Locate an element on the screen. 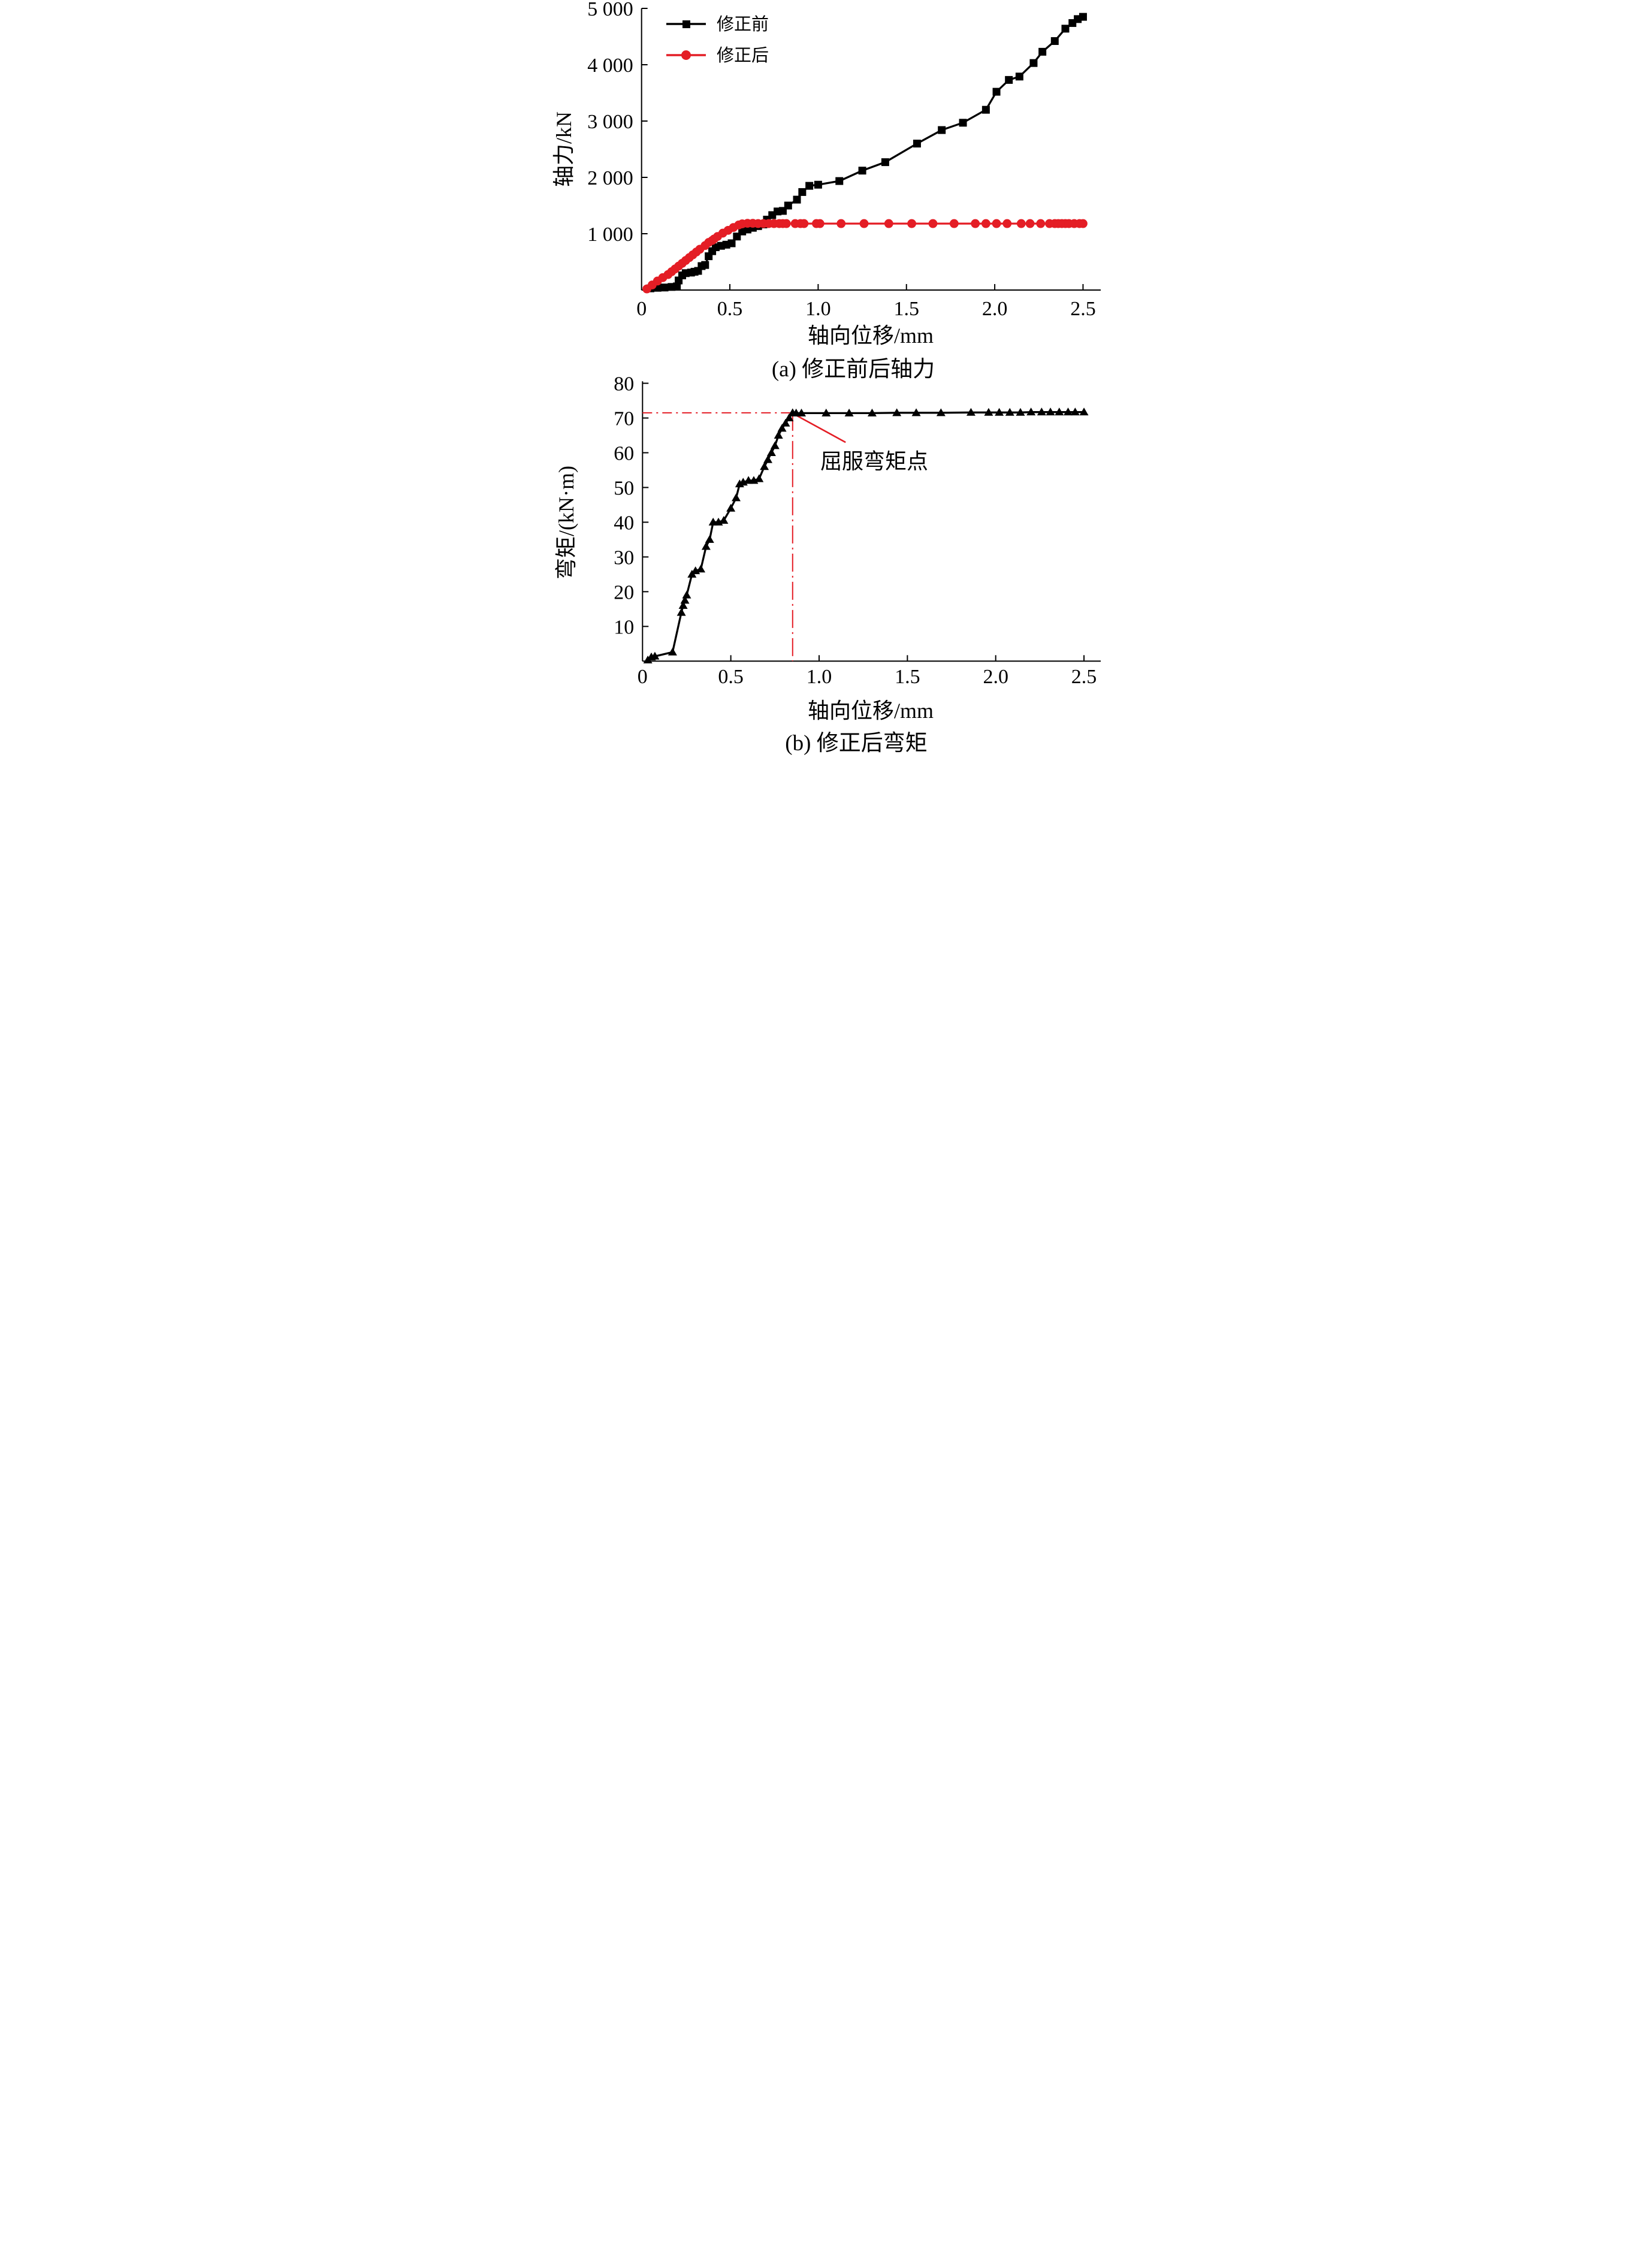 Image resolution: width=1652 pixels, height=2267 pixels. chart-b-caption: (b) 修正后弯矩 is located at coordinates (856, 743).